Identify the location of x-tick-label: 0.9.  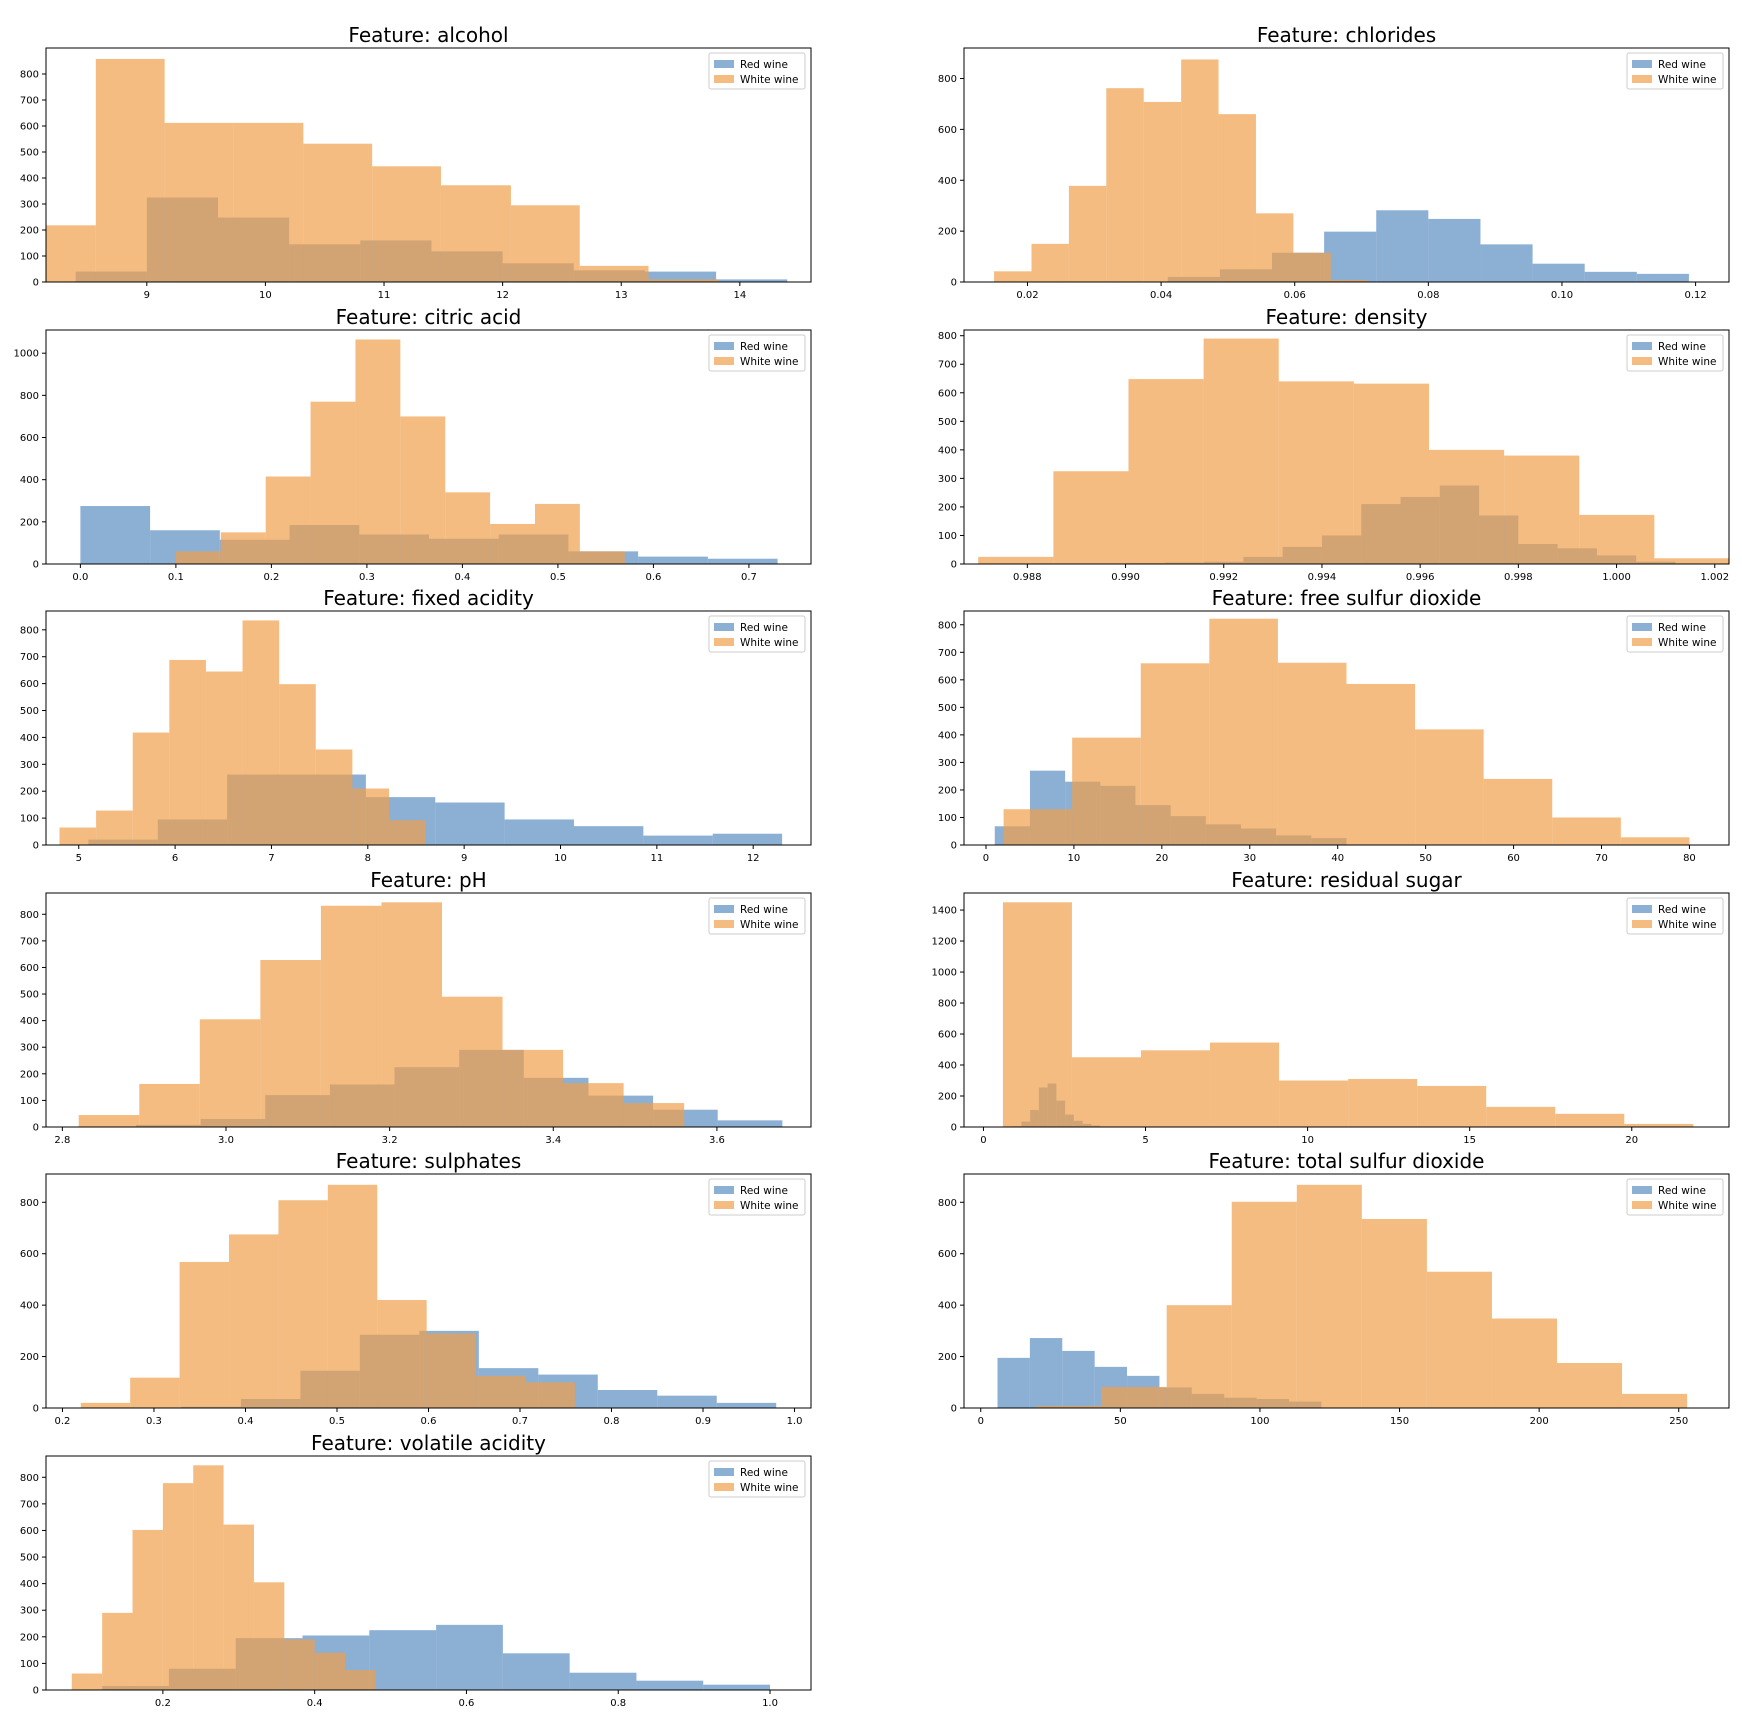
(703, 1421).